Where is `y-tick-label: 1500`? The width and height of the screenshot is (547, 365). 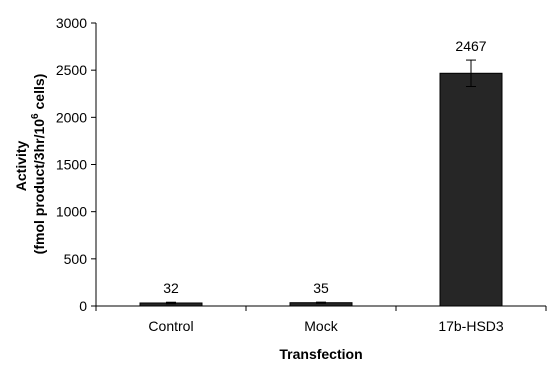
y-tick-label: 1500 is located at coordinates (71, 165).